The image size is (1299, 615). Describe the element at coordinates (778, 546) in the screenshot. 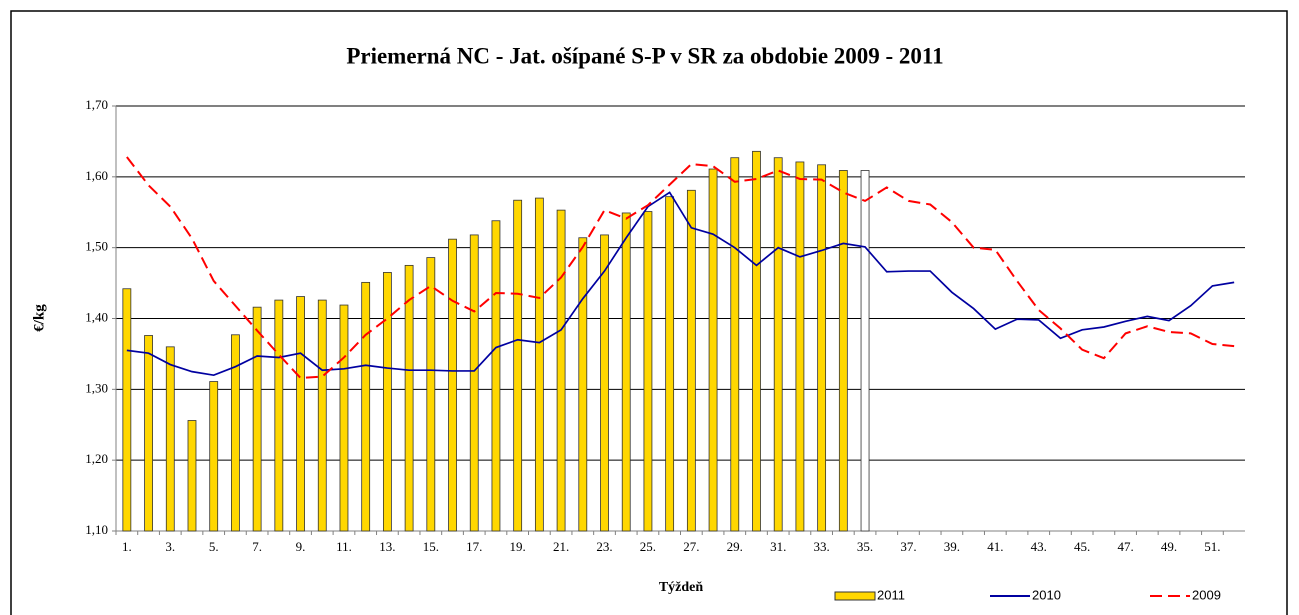

I see `x-tick-label: 31.` at that location.